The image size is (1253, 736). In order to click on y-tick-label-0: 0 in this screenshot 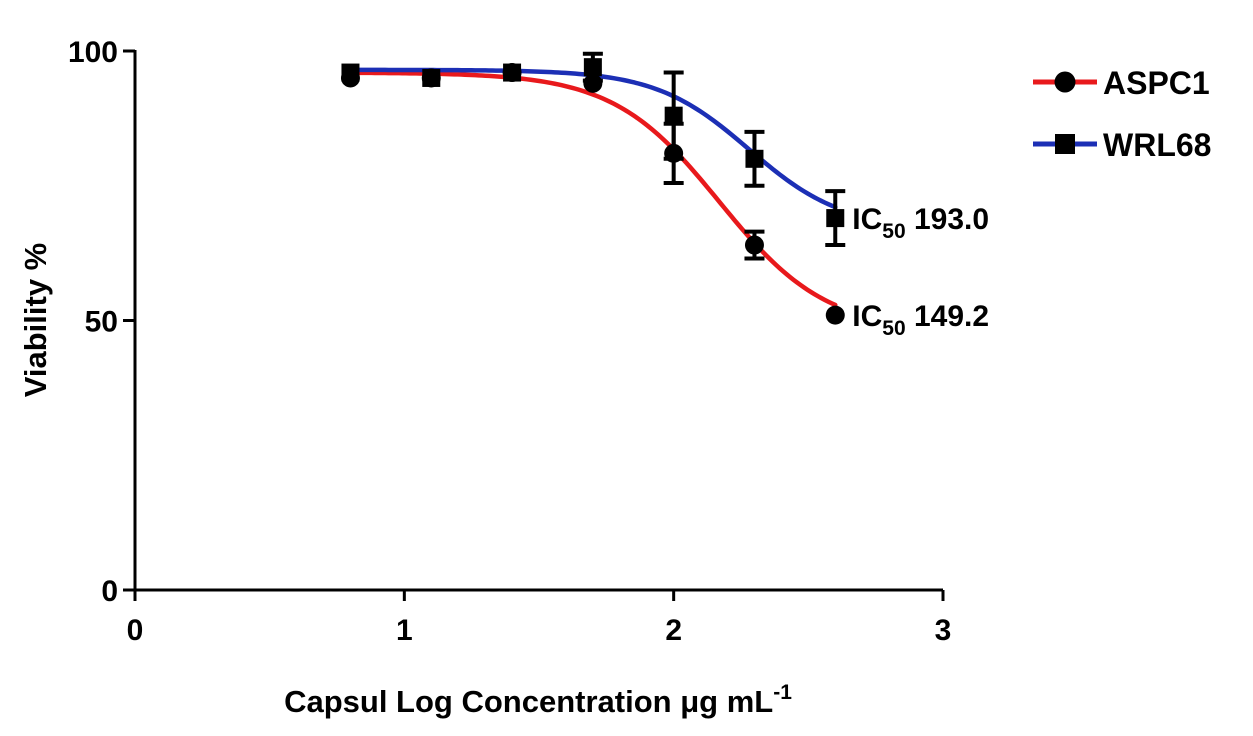, I will do `click(109, 591)`.